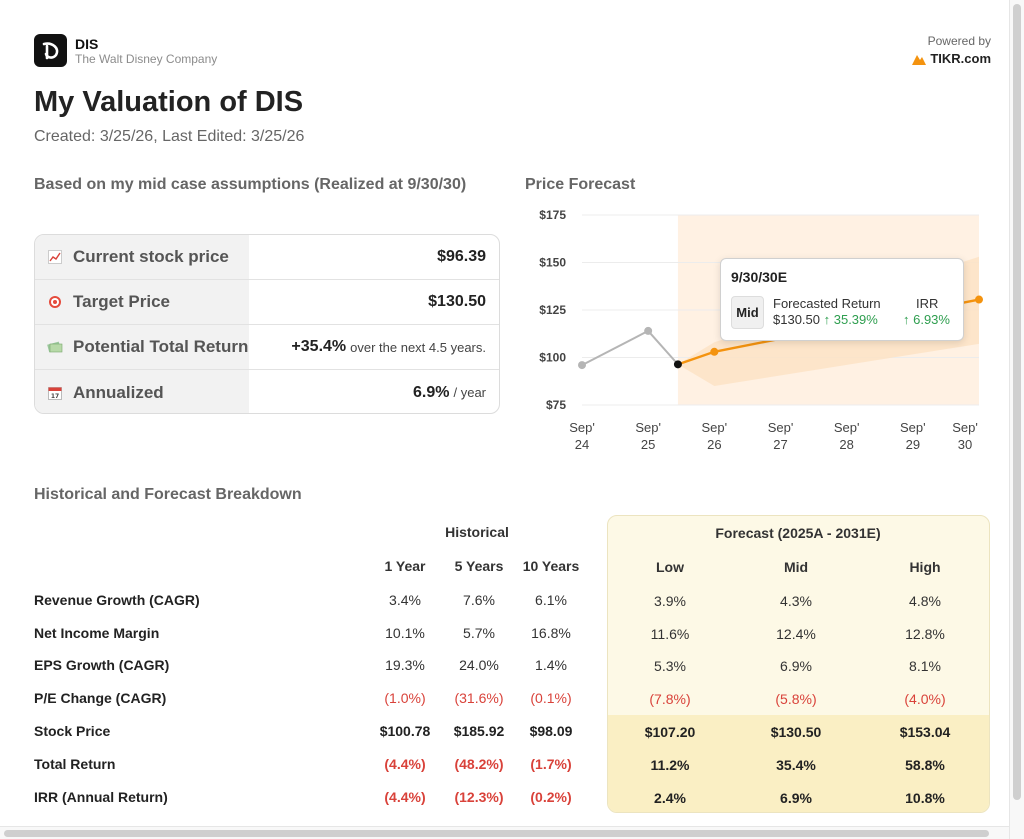  I want to click on x-tick-label: 26, so click(714, 444).